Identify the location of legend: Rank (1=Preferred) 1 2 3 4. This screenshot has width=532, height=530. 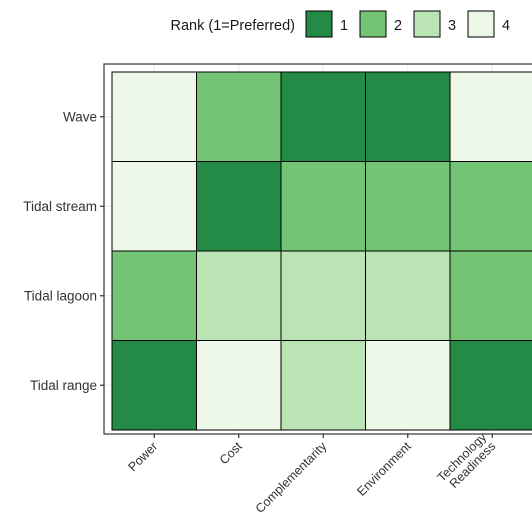
(340, 24).